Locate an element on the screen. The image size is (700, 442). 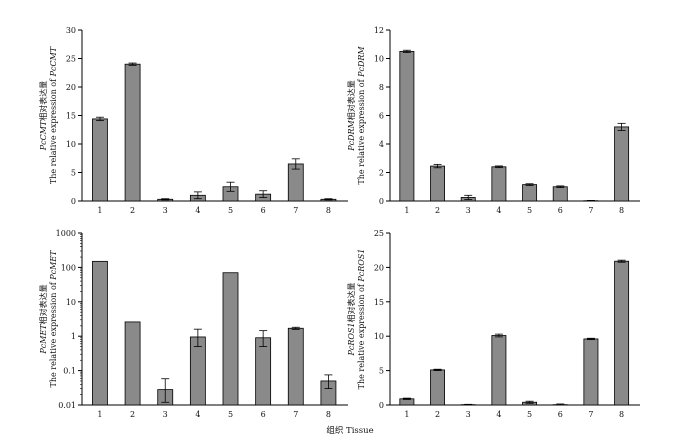
y-axis-title-line1: PcDRM相对表达量 is located at coordinates (351, 116).